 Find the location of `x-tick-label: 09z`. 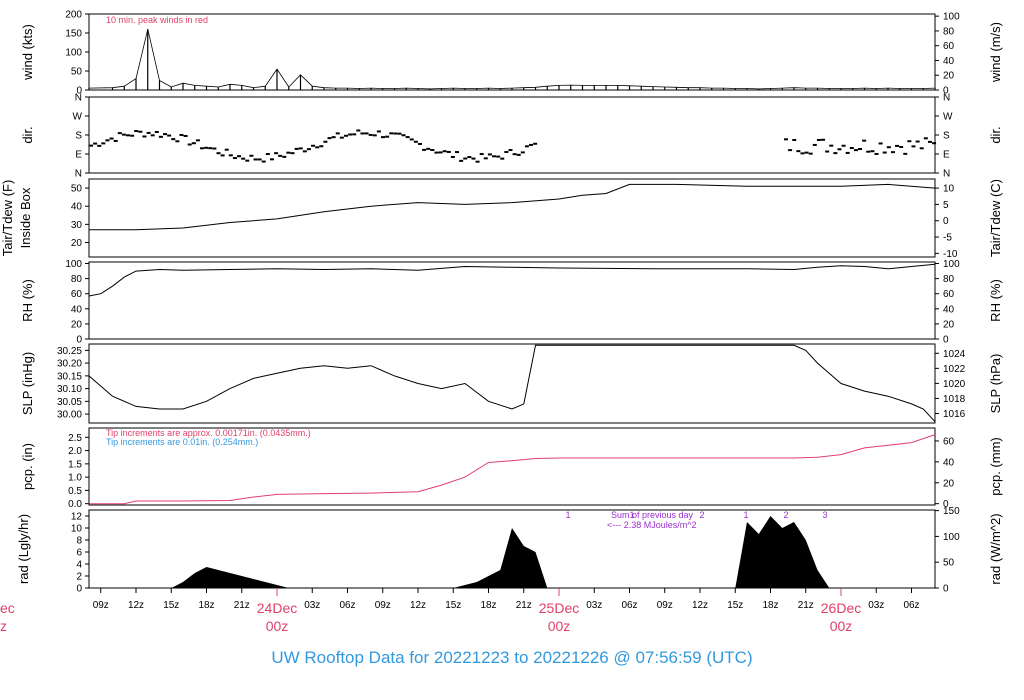

x-tick-label: 09z is located at coordinates (383, 605).